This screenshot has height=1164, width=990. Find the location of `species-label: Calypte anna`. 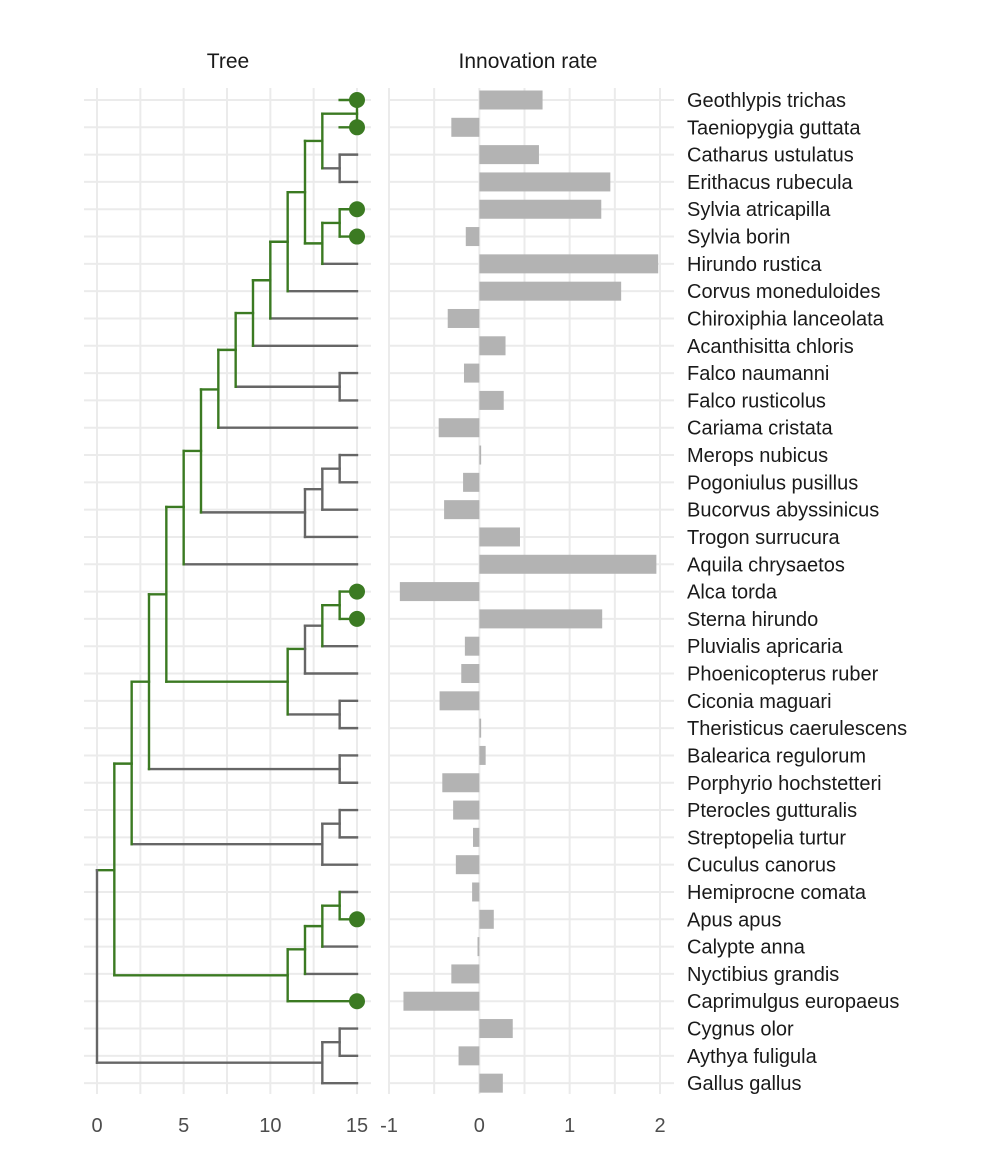

species-label: Calypte anna is located at coordinates (746, 948).